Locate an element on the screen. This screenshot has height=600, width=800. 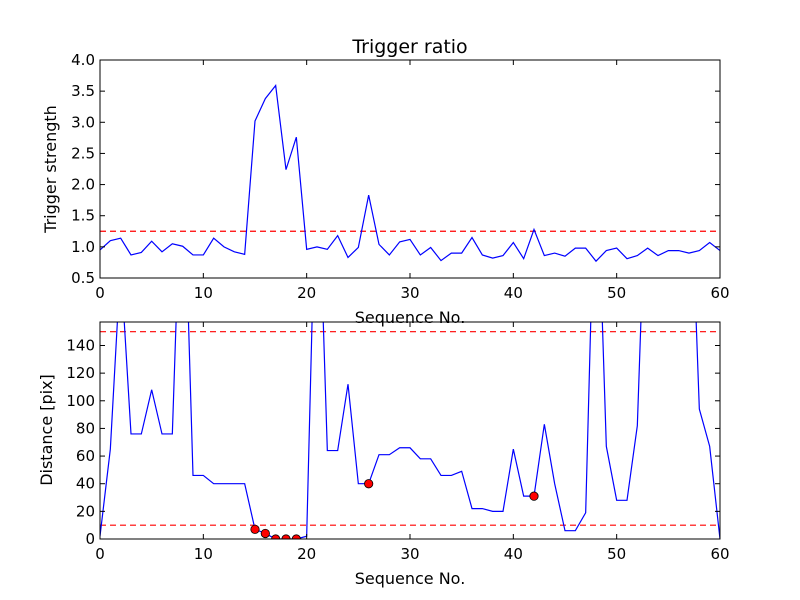
top-x-tick-label: 30 is located at coordinates (409, 293).